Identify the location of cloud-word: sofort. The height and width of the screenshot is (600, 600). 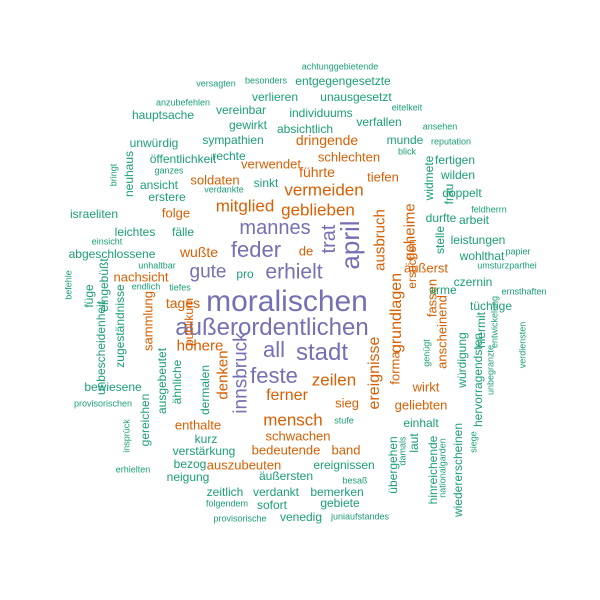
(272, 505).